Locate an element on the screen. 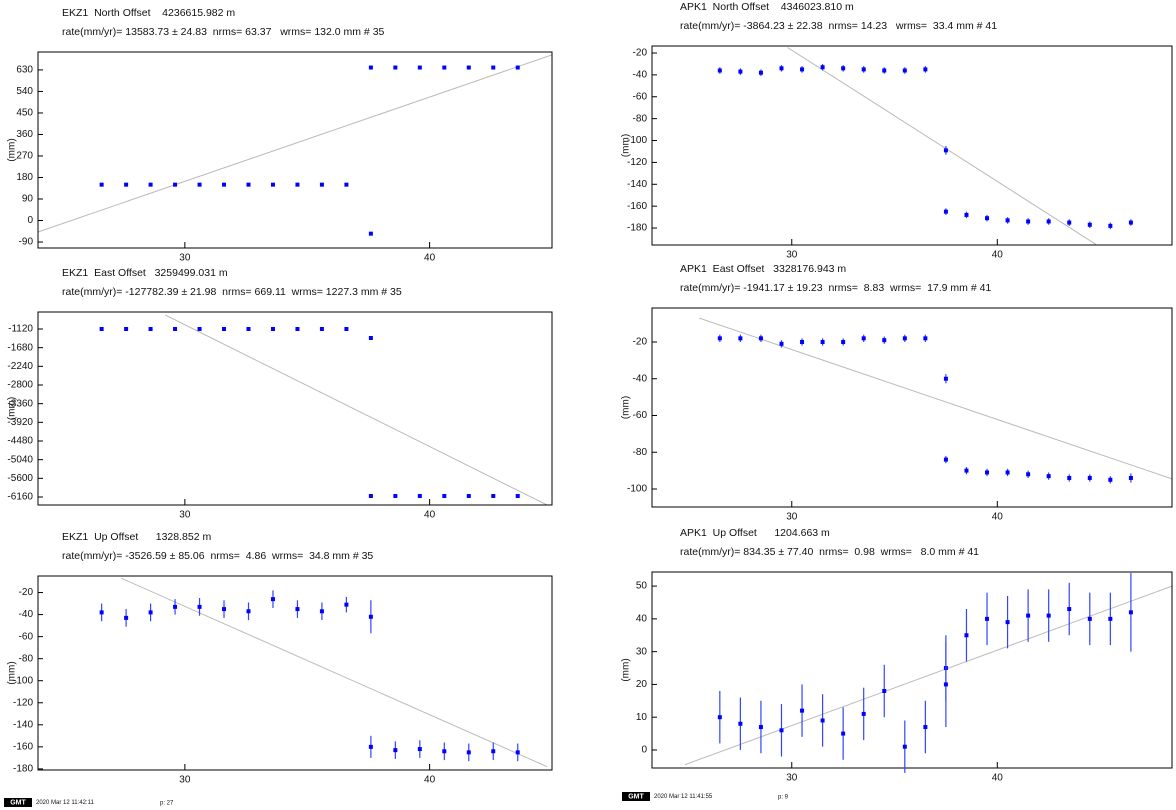 This screenshot has width=1176, height=810. y-tick-label: -1680 is located at coordinates (20, 347).